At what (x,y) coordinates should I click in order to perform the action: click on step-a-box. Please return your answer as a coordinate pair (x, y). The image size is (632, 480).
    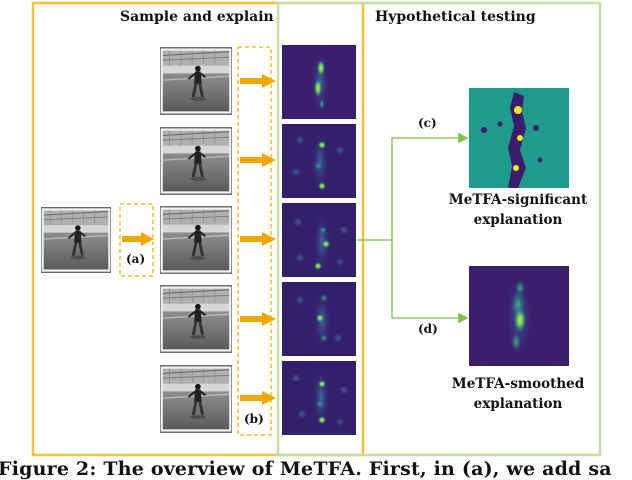
    Looking at the image, I should click on (136, 240).